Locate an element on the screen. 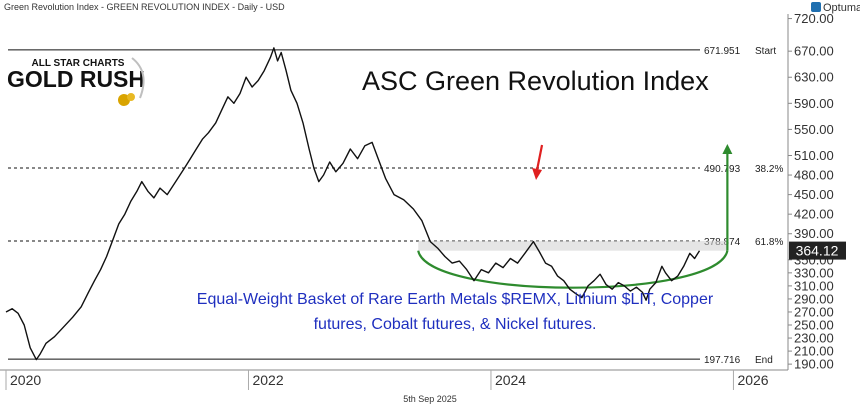  logo-arc-icon is located at coordinates (138, 78).